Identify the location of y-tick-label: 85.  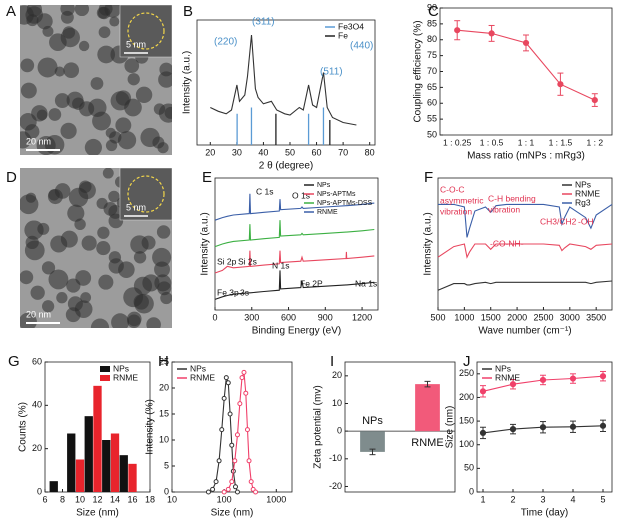
(432, 23).